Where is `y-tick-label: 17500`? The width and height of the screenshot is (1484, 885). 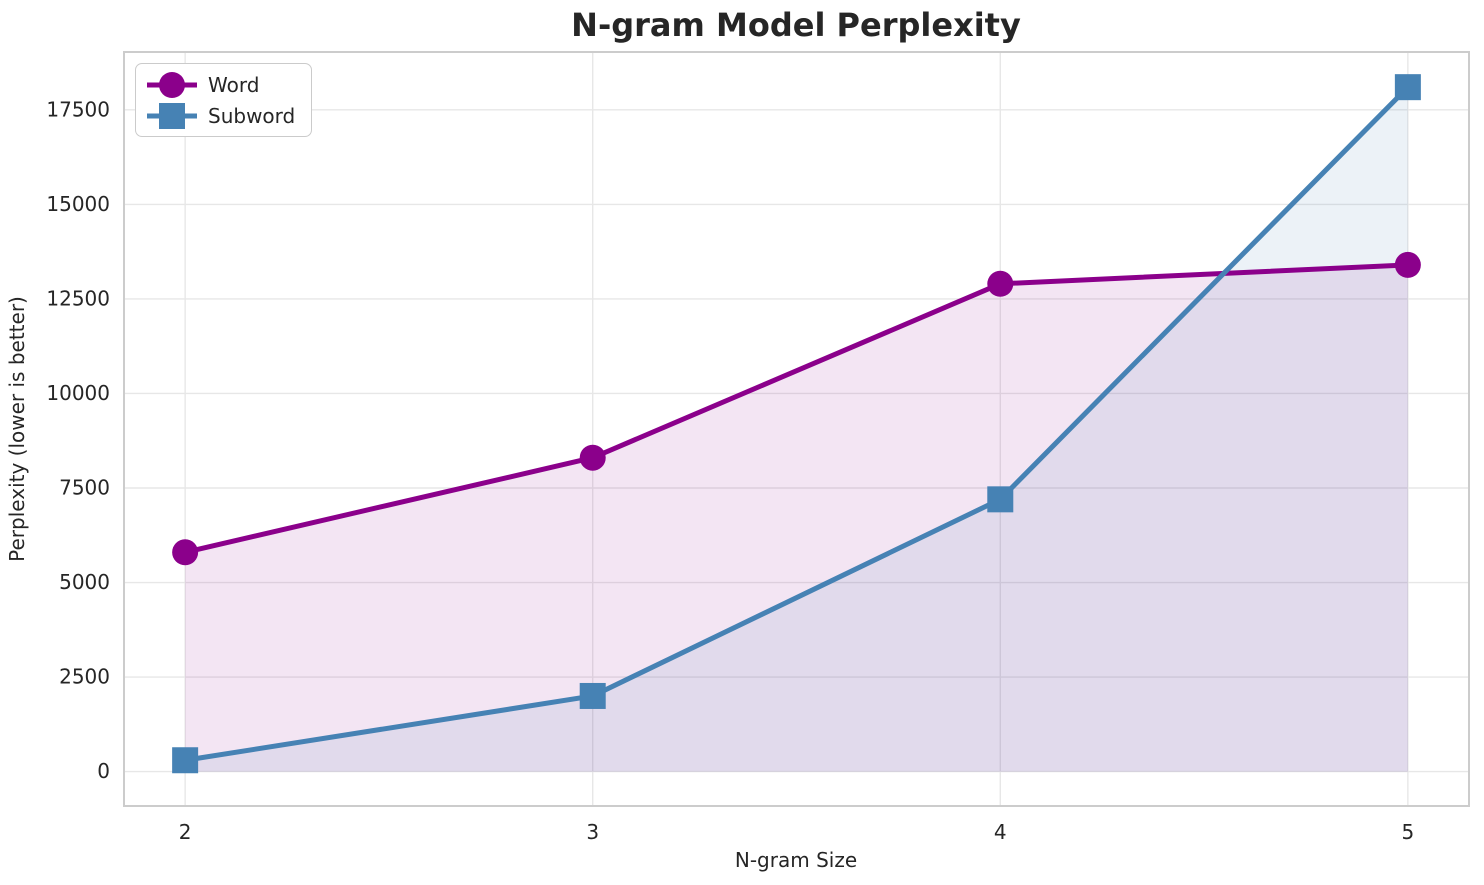 y-tick-label: 17500 is located at coordinates (78, 109).